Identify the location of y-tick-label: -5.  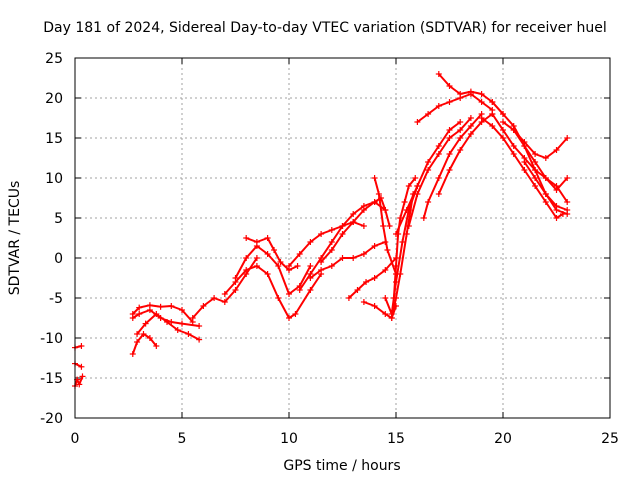
(56, 299).